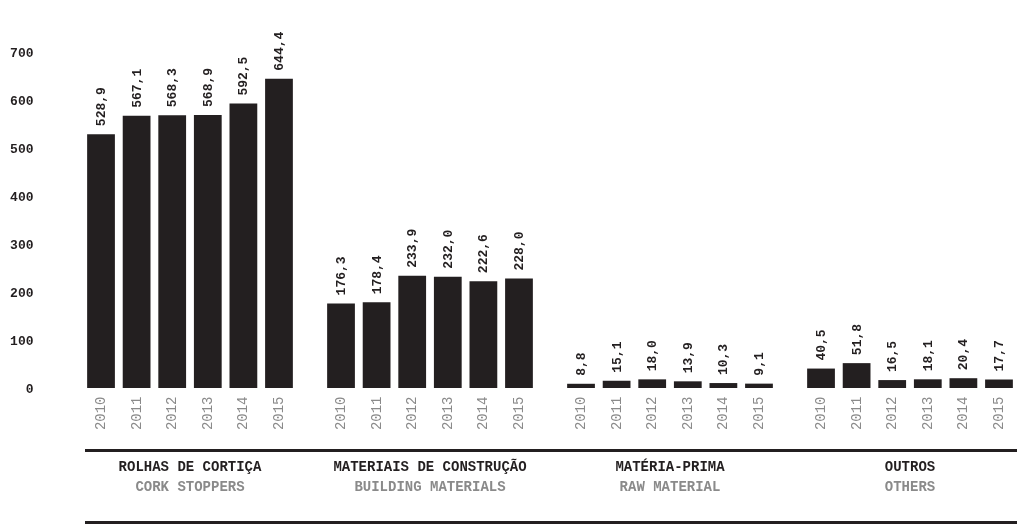  What do you see at coordinates (822, 345) in the screenshot?
I see `data-label: 40,5` at bounding box center [822, 345].